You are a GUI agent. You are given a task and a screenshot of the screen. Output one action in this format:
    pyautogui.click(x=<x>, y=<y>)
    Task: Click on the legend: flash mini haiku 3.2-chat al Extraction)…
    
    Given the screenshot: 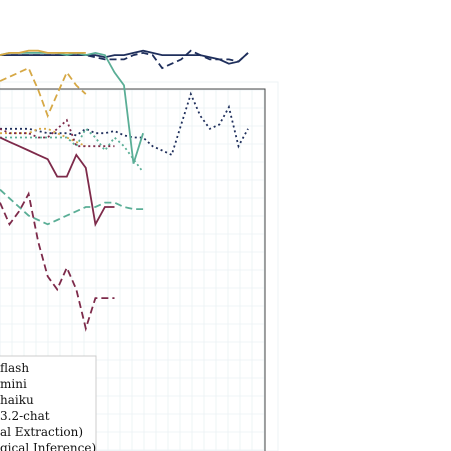 What is the action you would take?
    pyautogui.click(x=48, y=403)
    